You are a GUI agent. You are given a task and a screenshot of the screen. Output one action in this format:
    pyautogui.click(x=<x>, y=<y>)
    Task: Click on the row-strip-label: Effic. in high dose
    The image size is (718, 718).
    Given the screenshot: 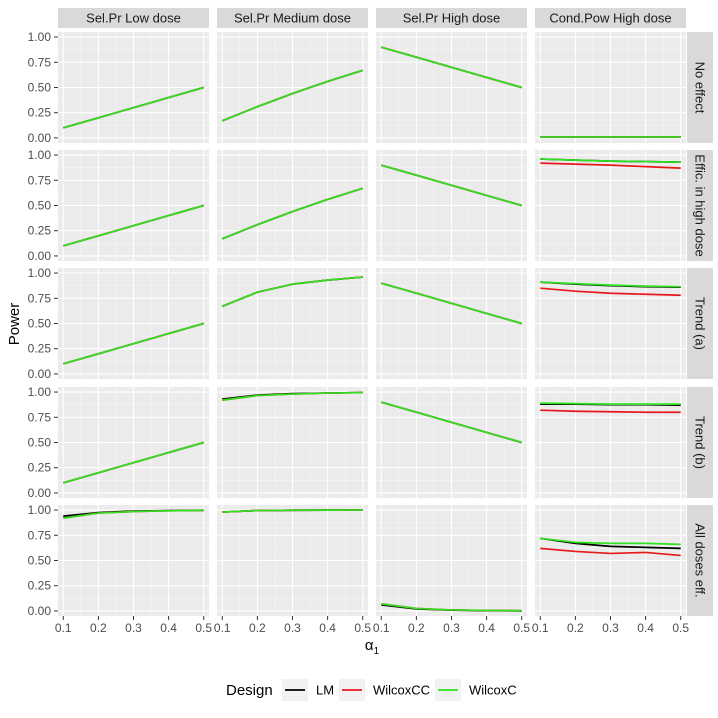 What is the action you would take?
    pyautogui.click(x=700, y=205)
    